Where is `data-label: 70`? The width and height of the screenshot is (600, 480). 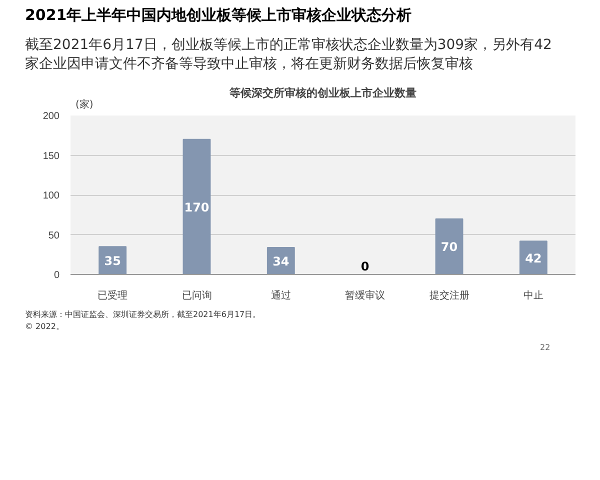
data-label: 70 is located at coordinates (449, 247).